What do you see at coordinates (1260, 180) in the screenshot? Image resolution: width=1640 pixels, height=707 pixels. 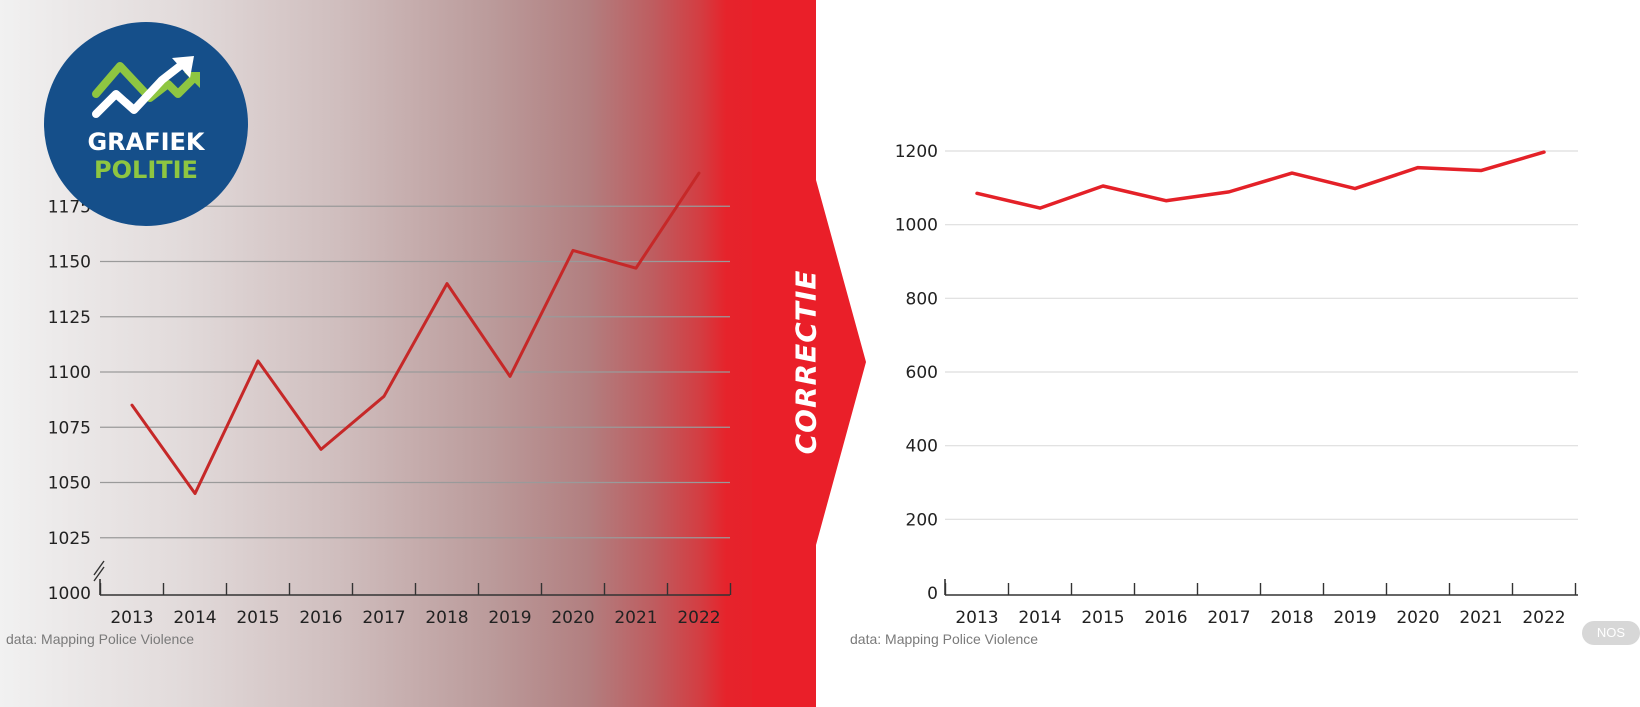 I see `series-line` at bounding box center [1260, 180].